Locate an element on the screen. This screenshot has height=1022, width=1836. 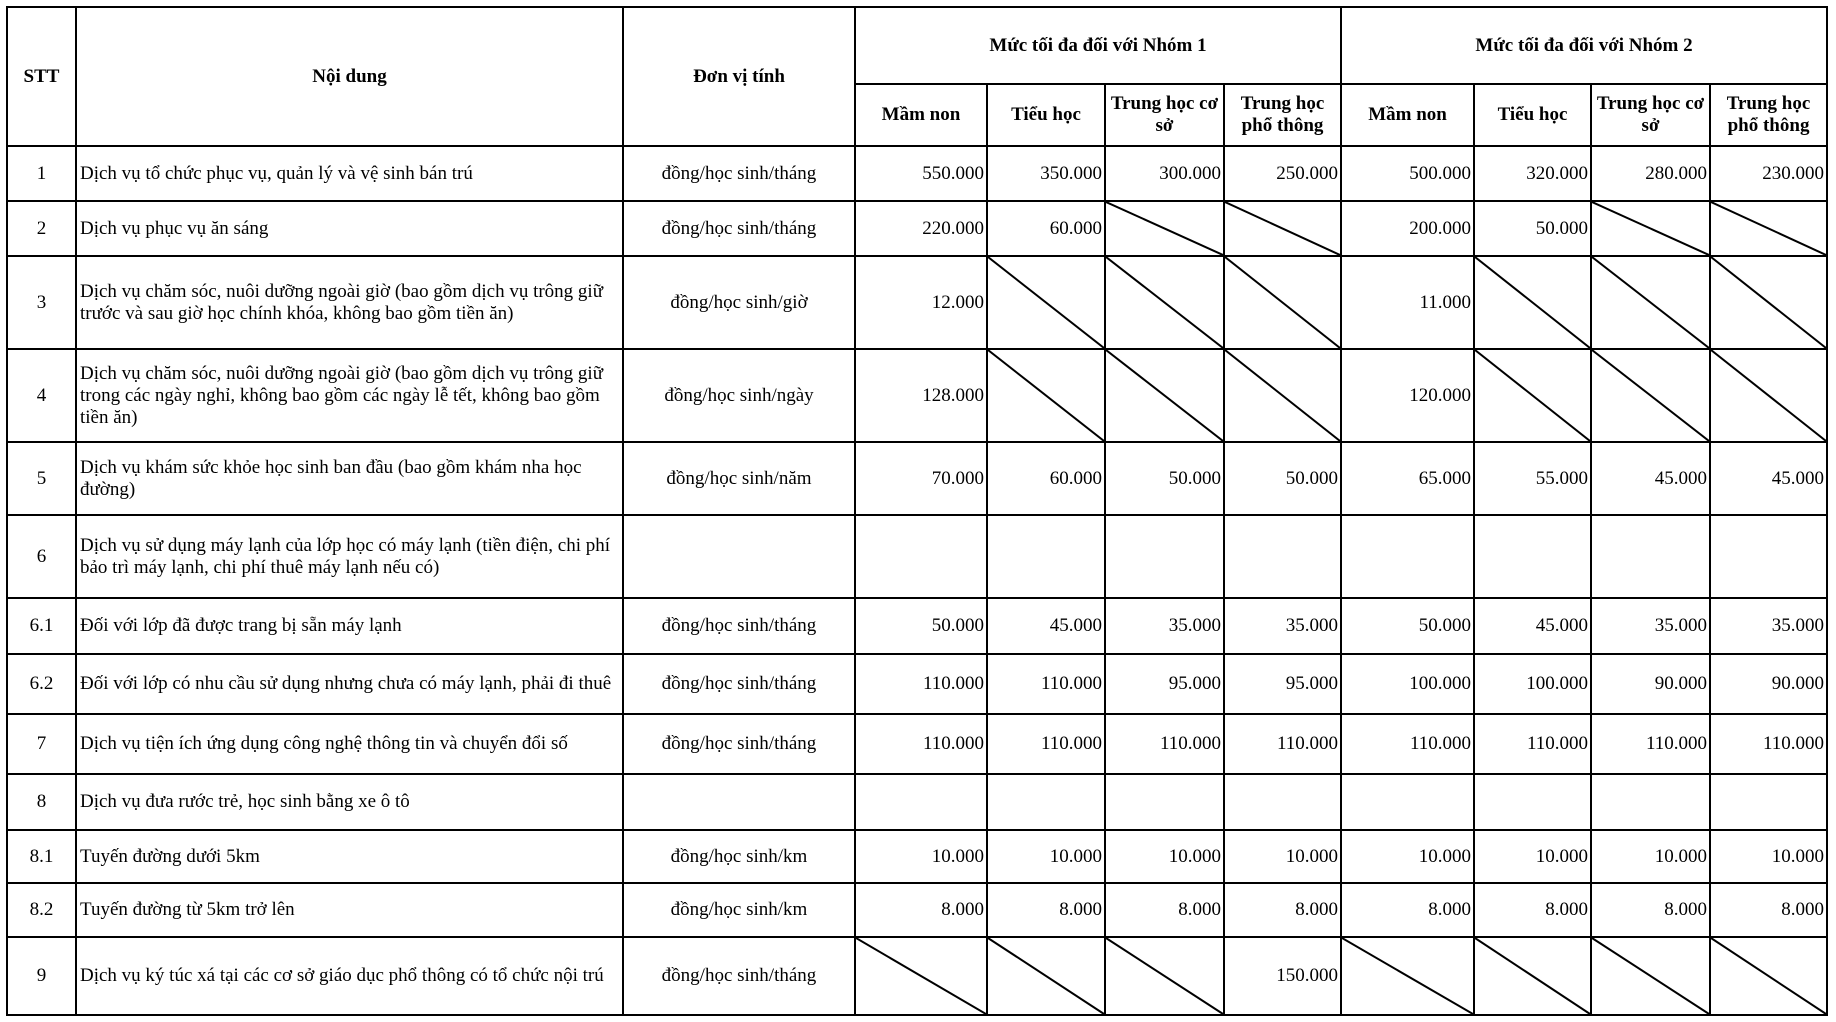
header-level-thcs: Trung học cơ sở is located at coordinates (1651, 115).